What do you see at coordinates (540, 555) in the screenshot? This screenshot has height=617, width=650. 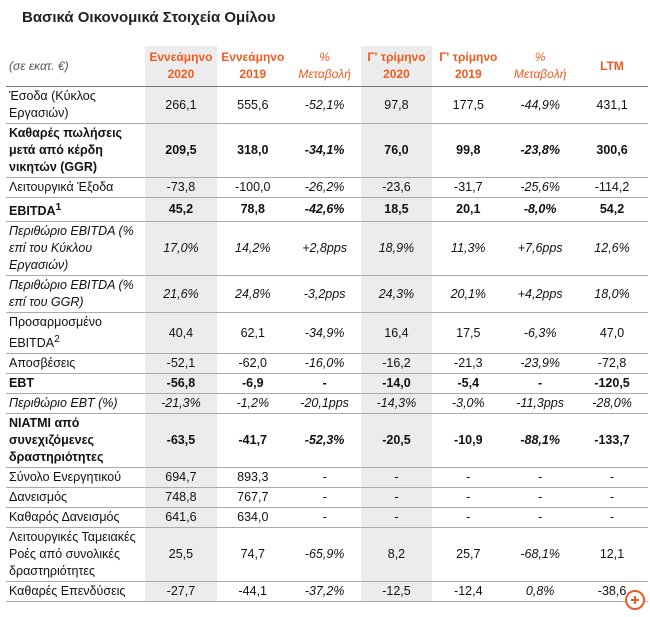 I see `value-cell: -68,1%` at bounding box center [540, 555].